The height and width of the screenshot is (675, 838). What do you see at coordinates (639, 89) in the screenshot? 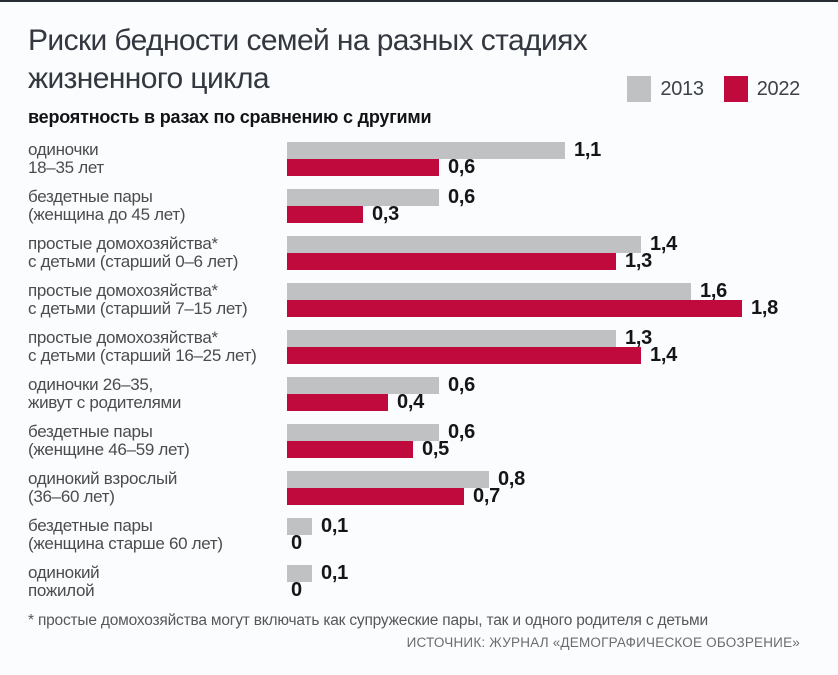
I see `legend-swatch-2013-icon` at bounding box center [639, 89].